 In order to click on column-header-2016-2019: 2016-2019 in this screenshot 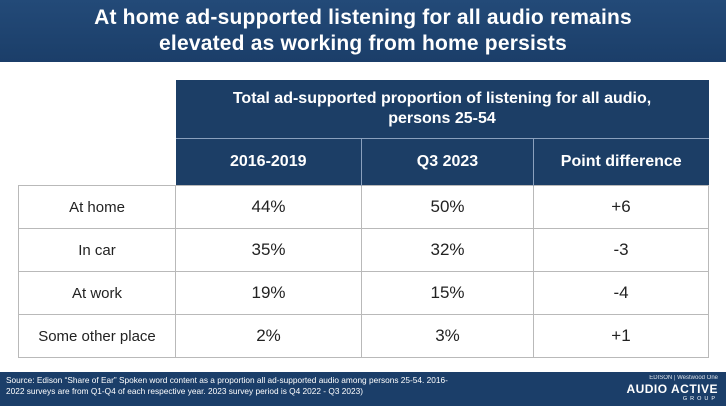, I will do `click(268, 162)`.